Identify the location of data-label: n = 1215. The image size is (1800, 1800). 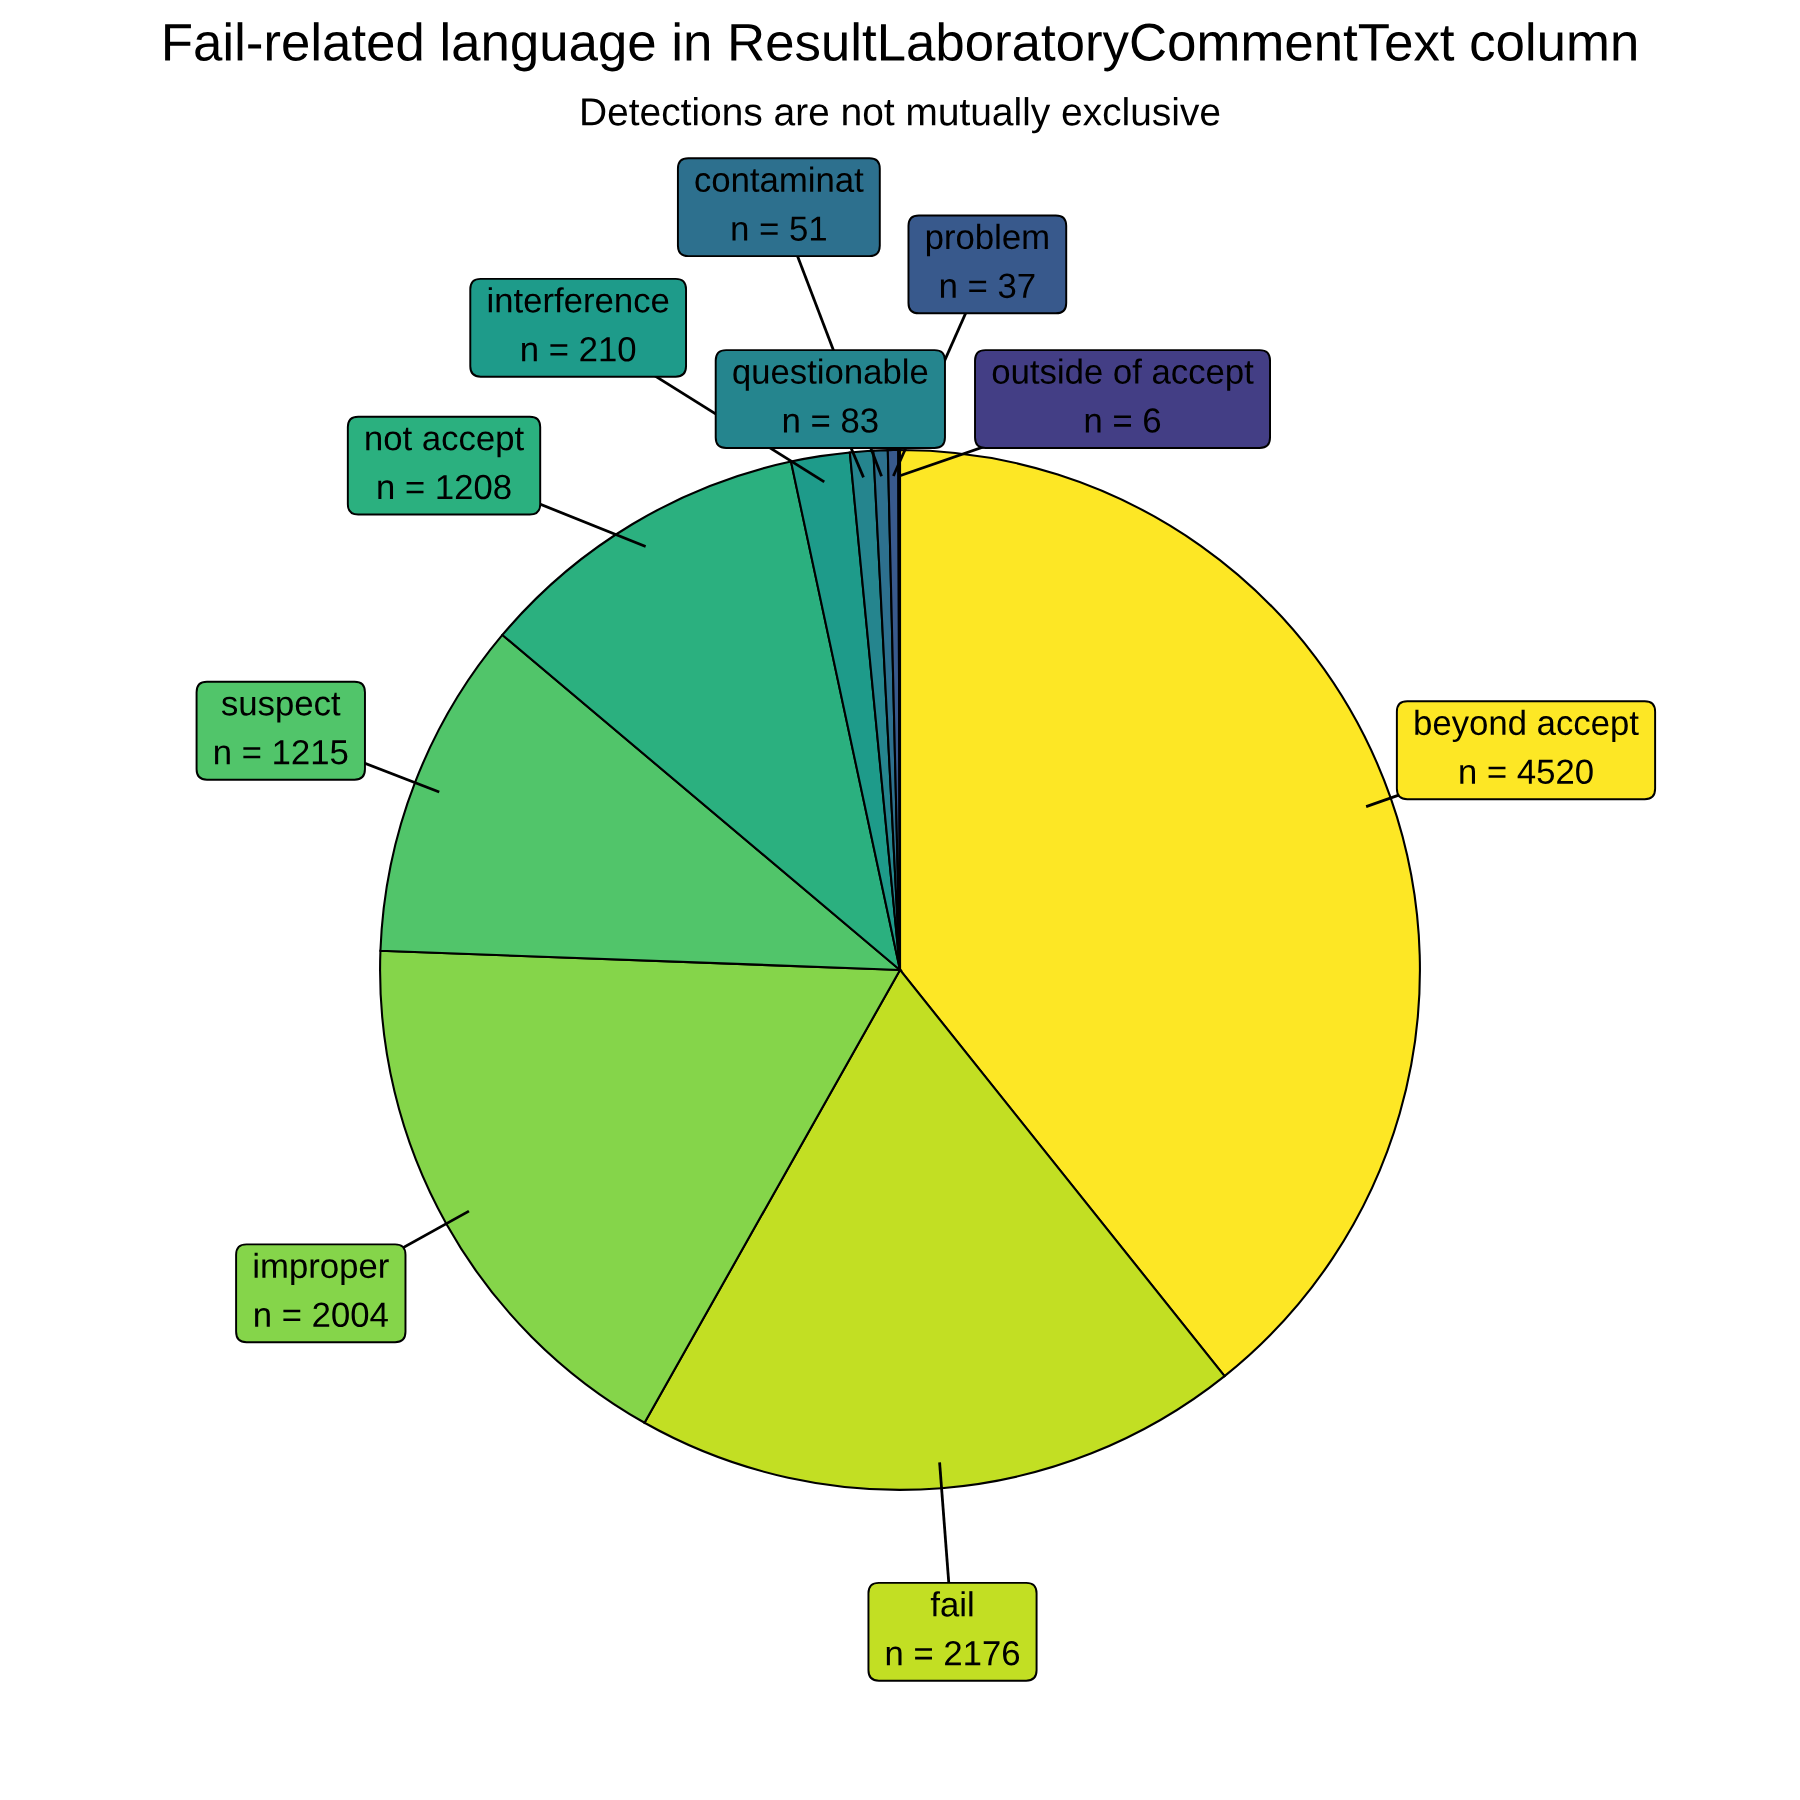
(281, 752).